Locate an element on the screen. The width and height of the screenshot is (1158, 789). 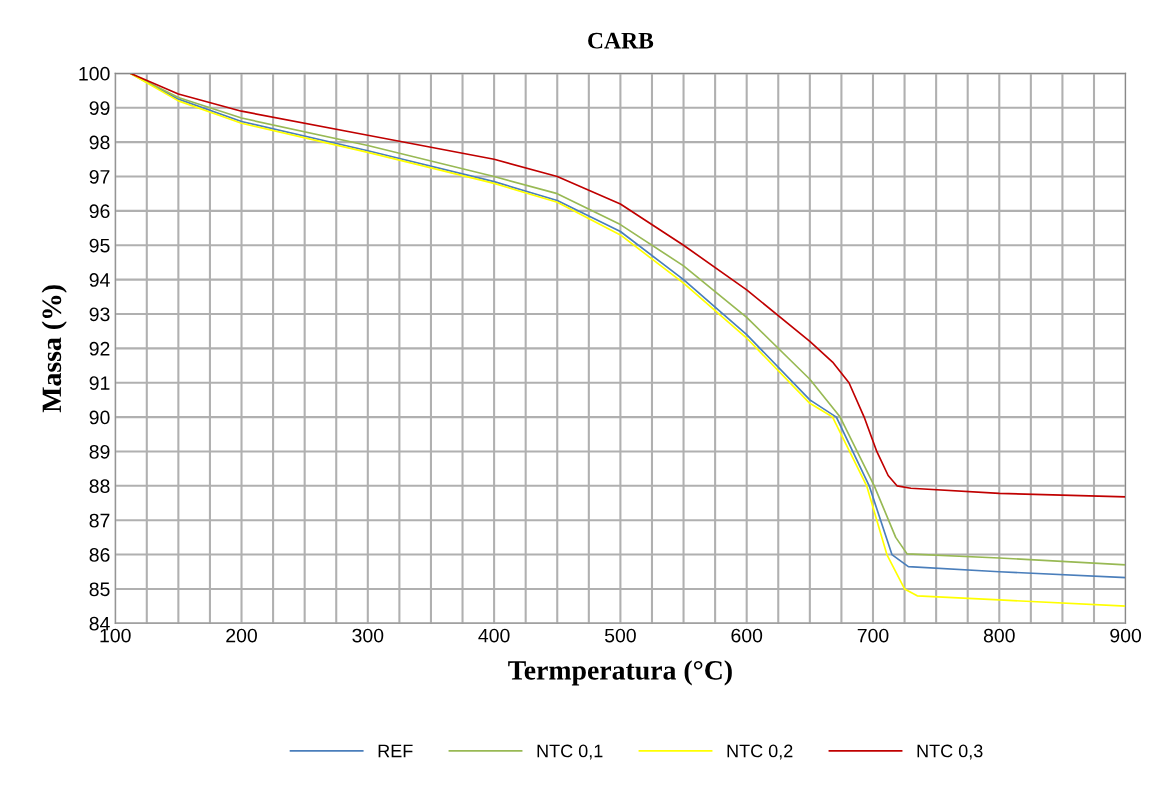
y-tick-label: 94 is located at coordinates (99, 280).